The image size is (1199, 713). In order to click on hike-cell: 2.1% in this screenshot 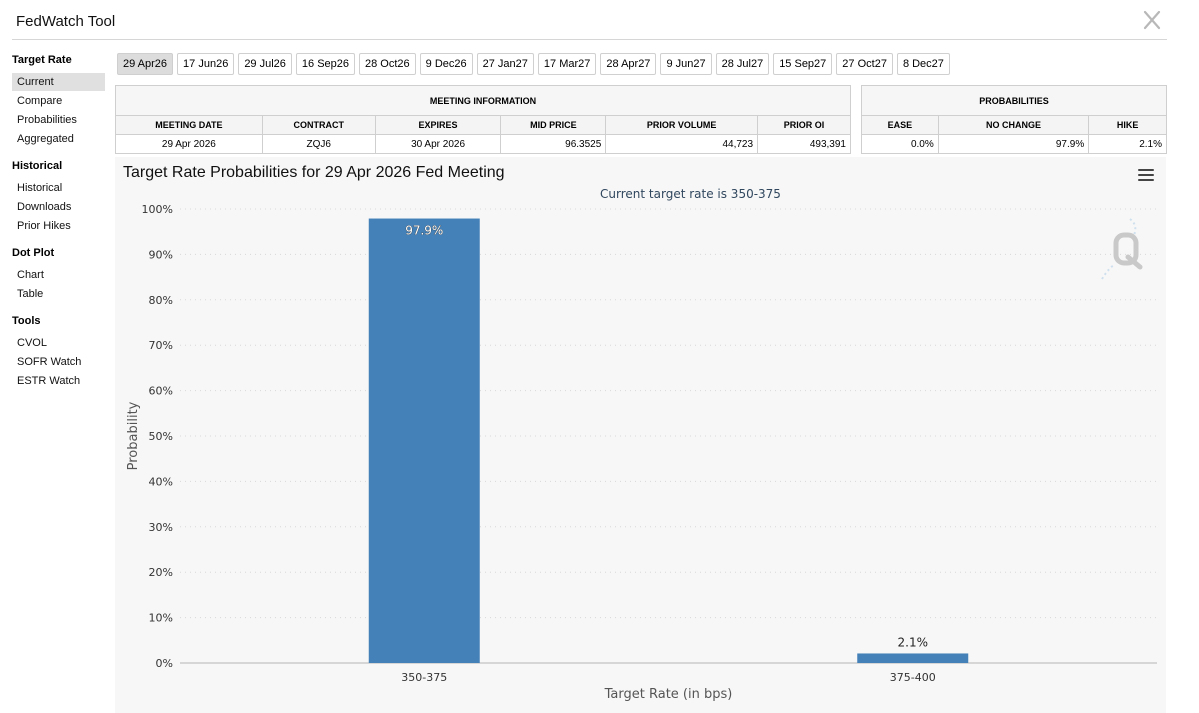, I will do `click(1127, 144)`.